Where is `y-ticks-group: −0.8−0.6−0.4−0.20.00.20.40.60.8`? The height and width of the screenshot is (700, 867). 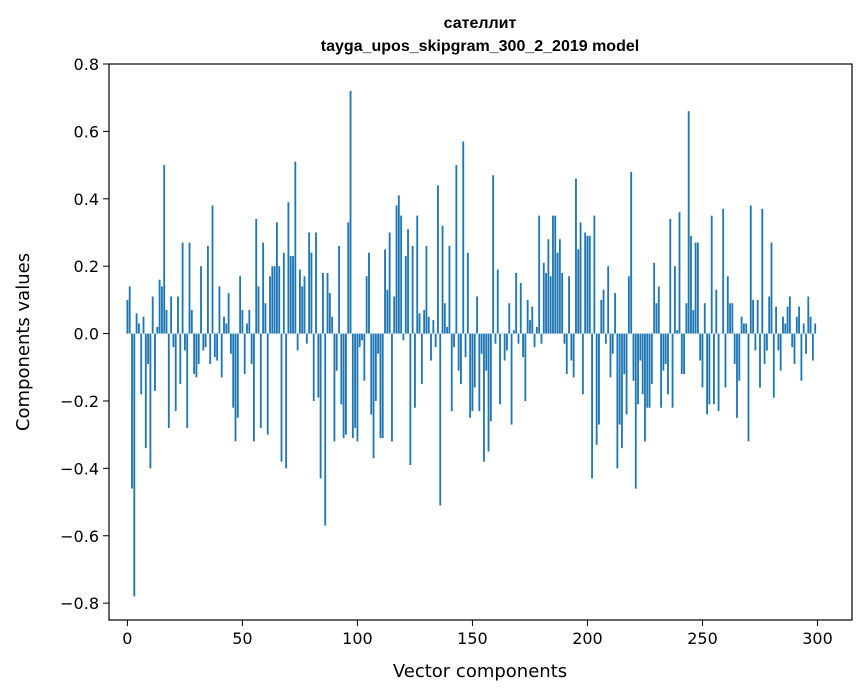 y-ticks-group: −0.8−0.6−0.4−0.20.00.20.40.60.8 is located at coordinates (84, 334).